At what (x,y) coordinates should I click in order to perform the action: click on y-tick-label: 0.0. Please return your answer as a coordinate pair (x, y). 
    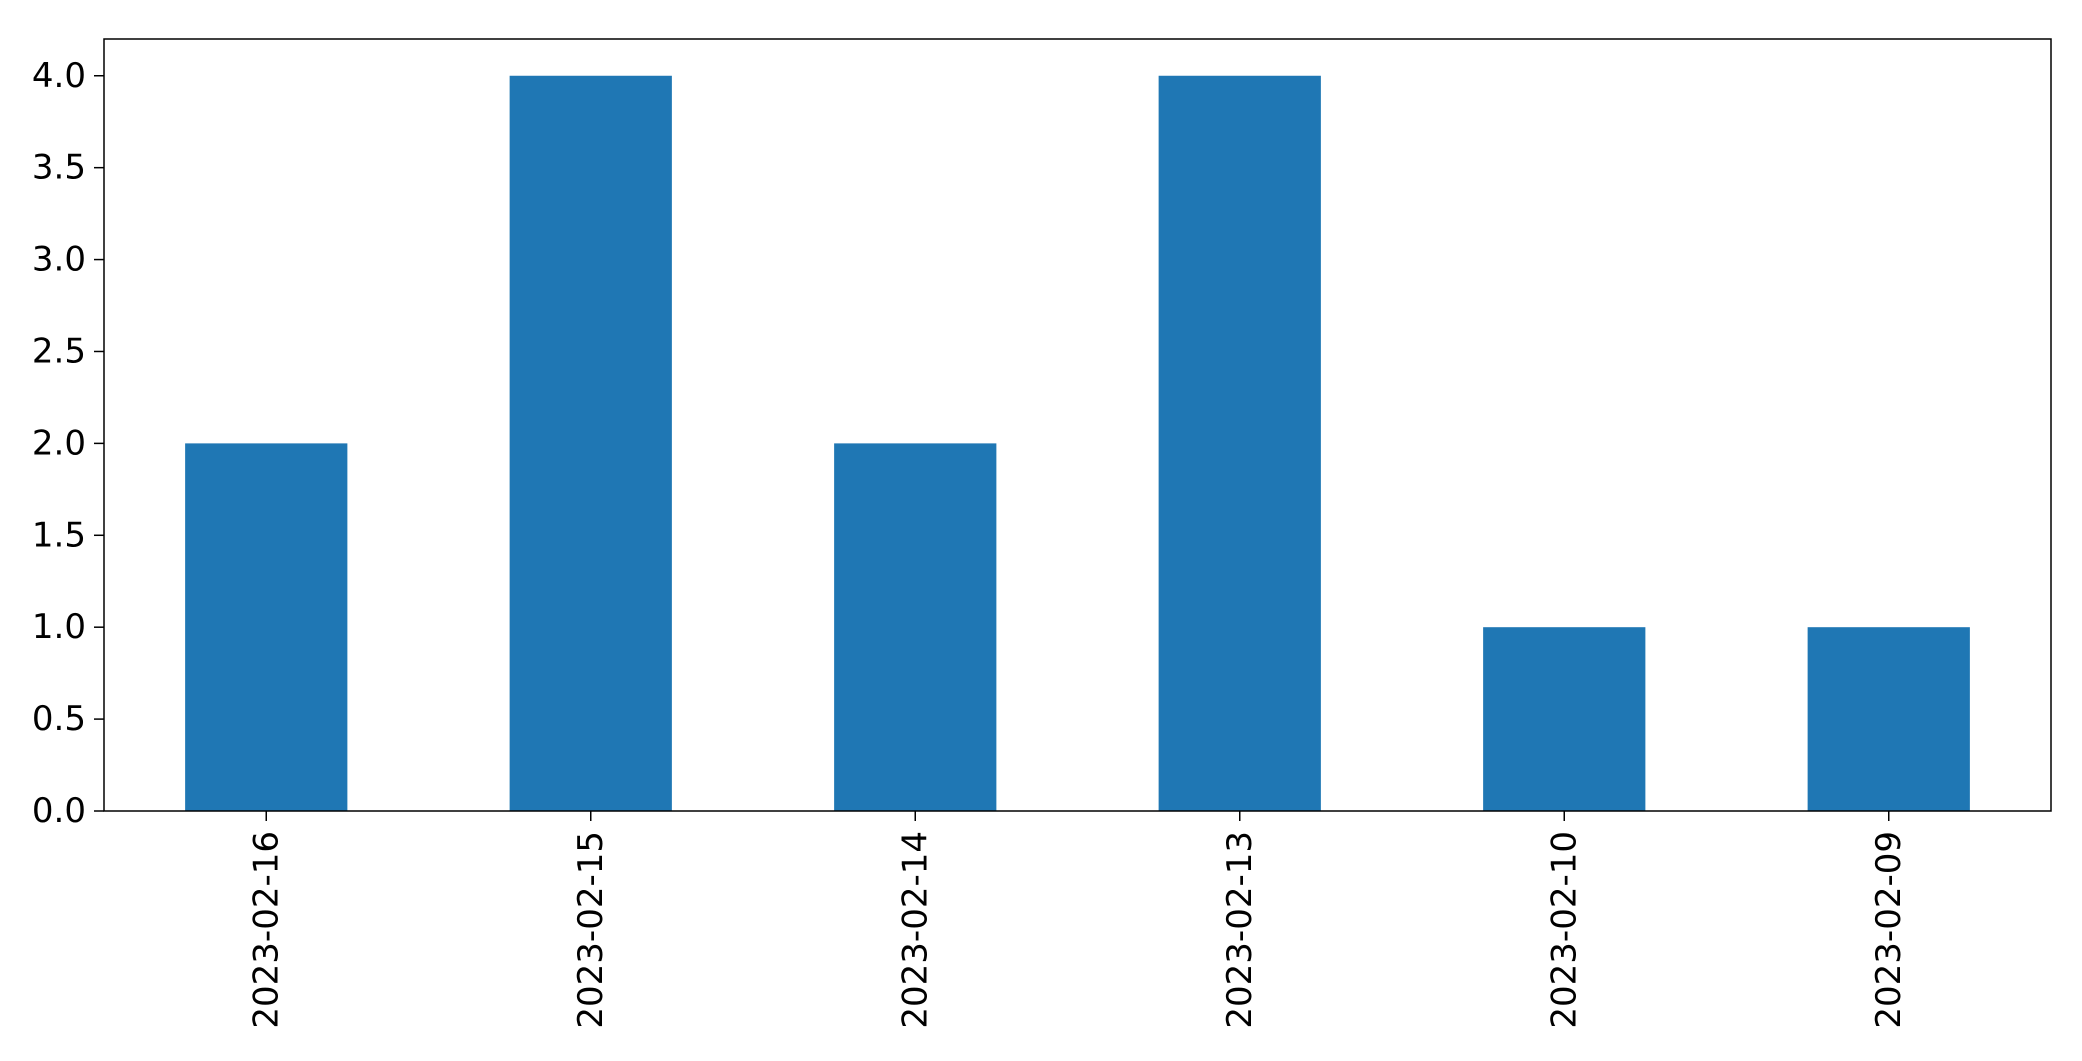
    Looking at the image, I should click on (59, 811).